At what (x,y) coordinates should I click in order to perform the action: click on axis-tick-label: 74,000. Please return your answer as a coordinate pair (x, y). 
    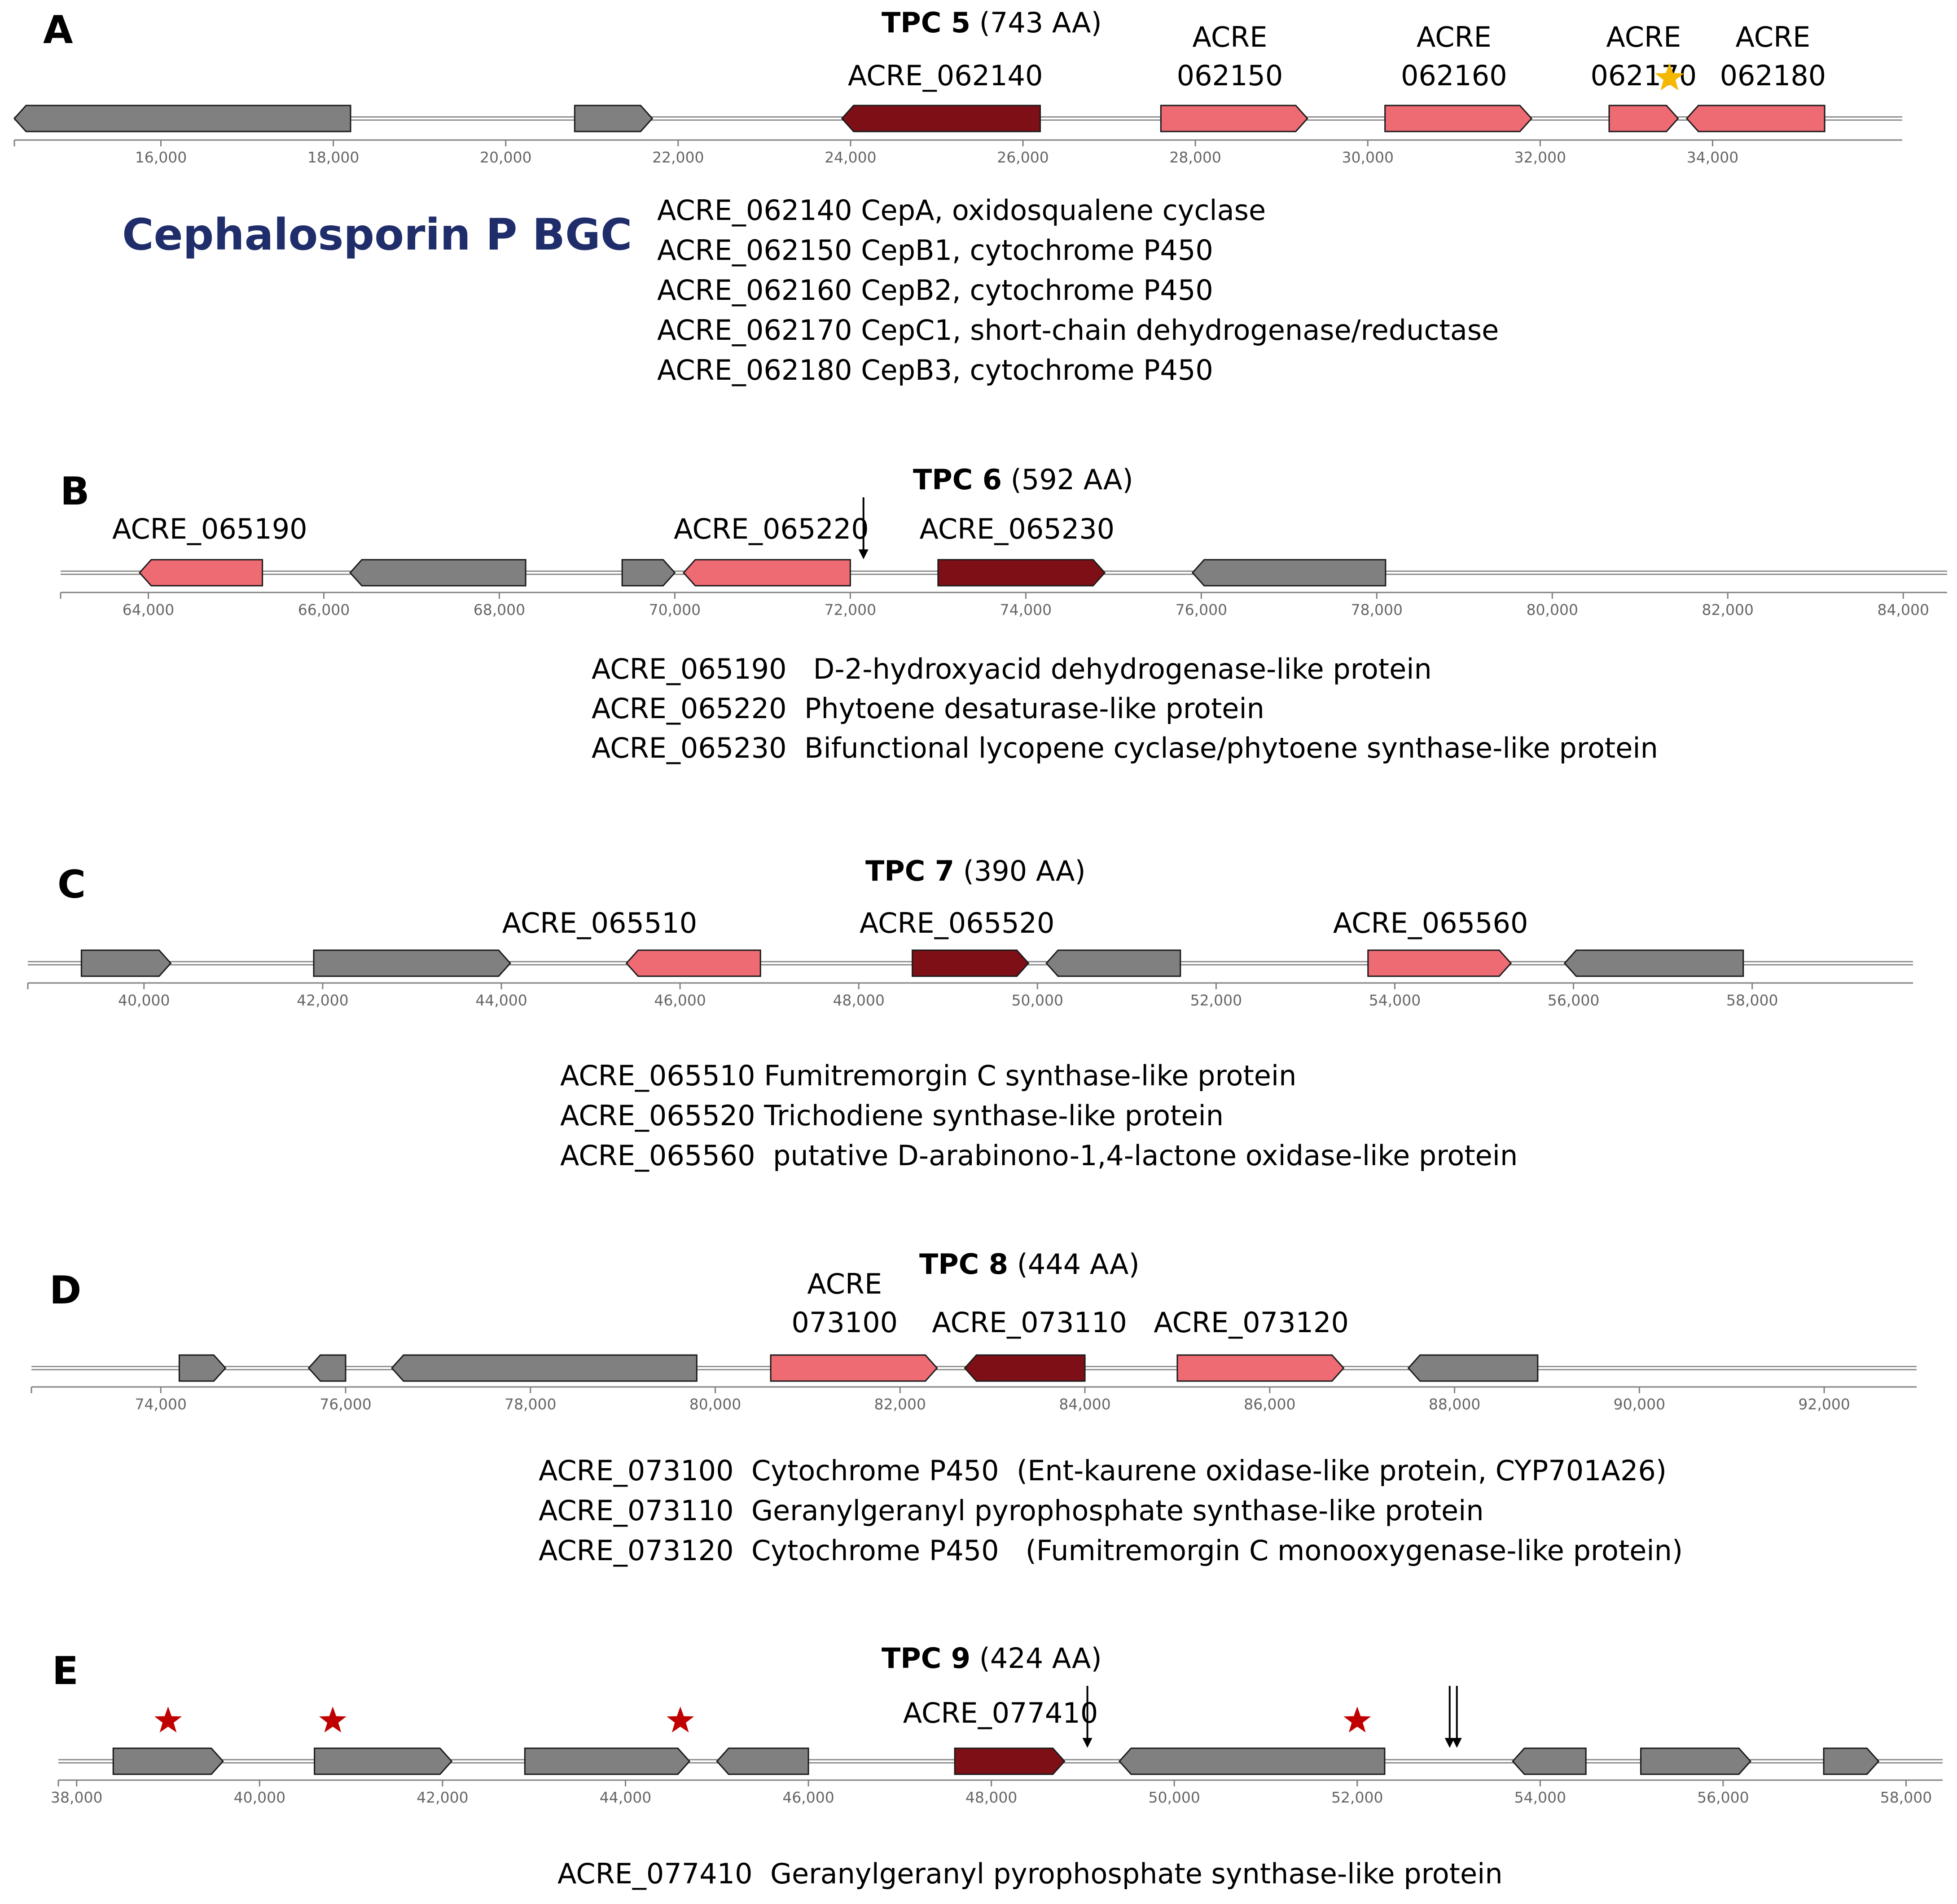
    Looking at the image, I should click on (161, 1404).